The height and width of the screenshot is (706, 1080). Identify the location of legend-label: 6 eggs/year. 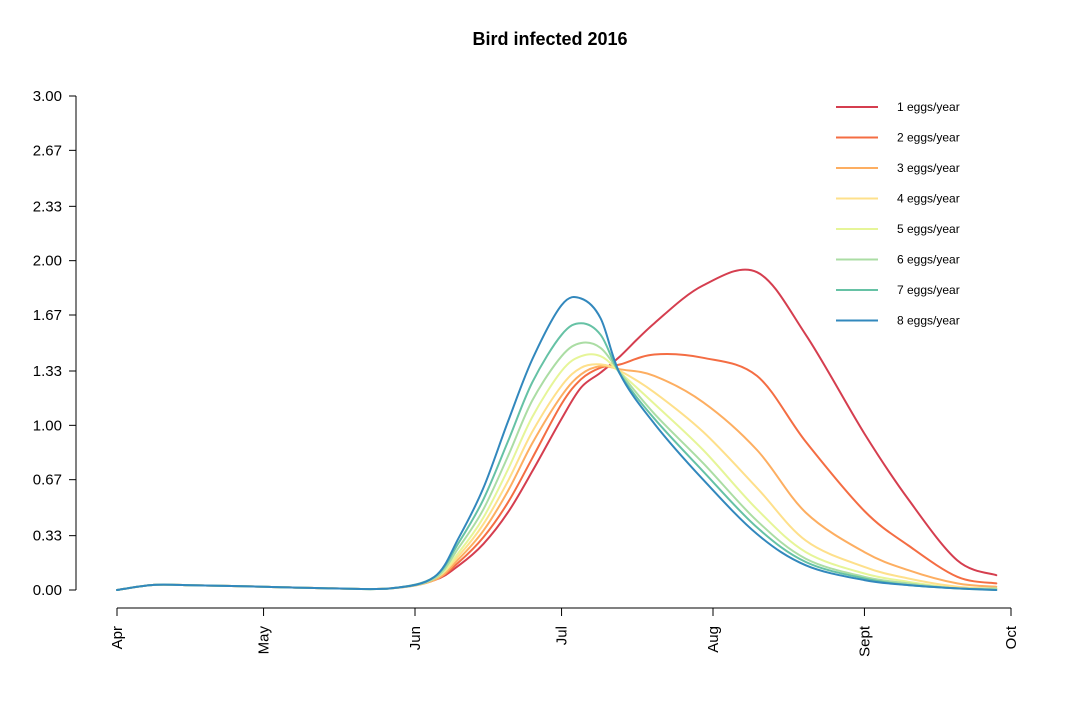
(928, 260).